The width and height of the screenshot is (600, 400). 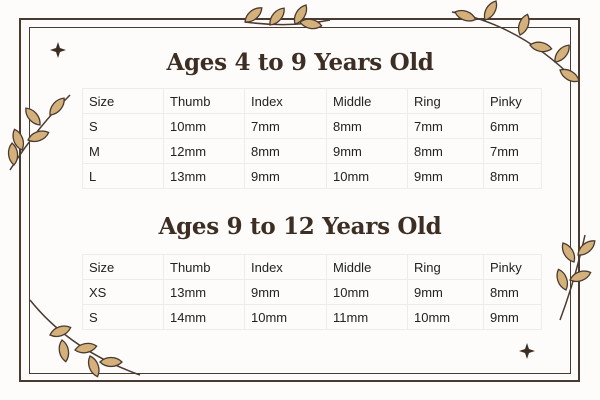 What do you see at coordinates (204, 317) in the screenshot?
I see `table-cell: 14mm` at bounding box center [204, 317].